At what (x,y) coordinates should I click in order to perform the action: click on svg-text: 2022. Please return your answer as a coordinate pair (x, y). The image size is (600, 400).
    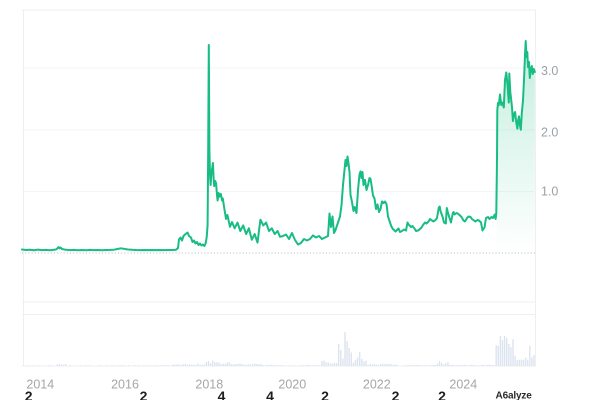
    Looking at the image, I should click on (377, 385).